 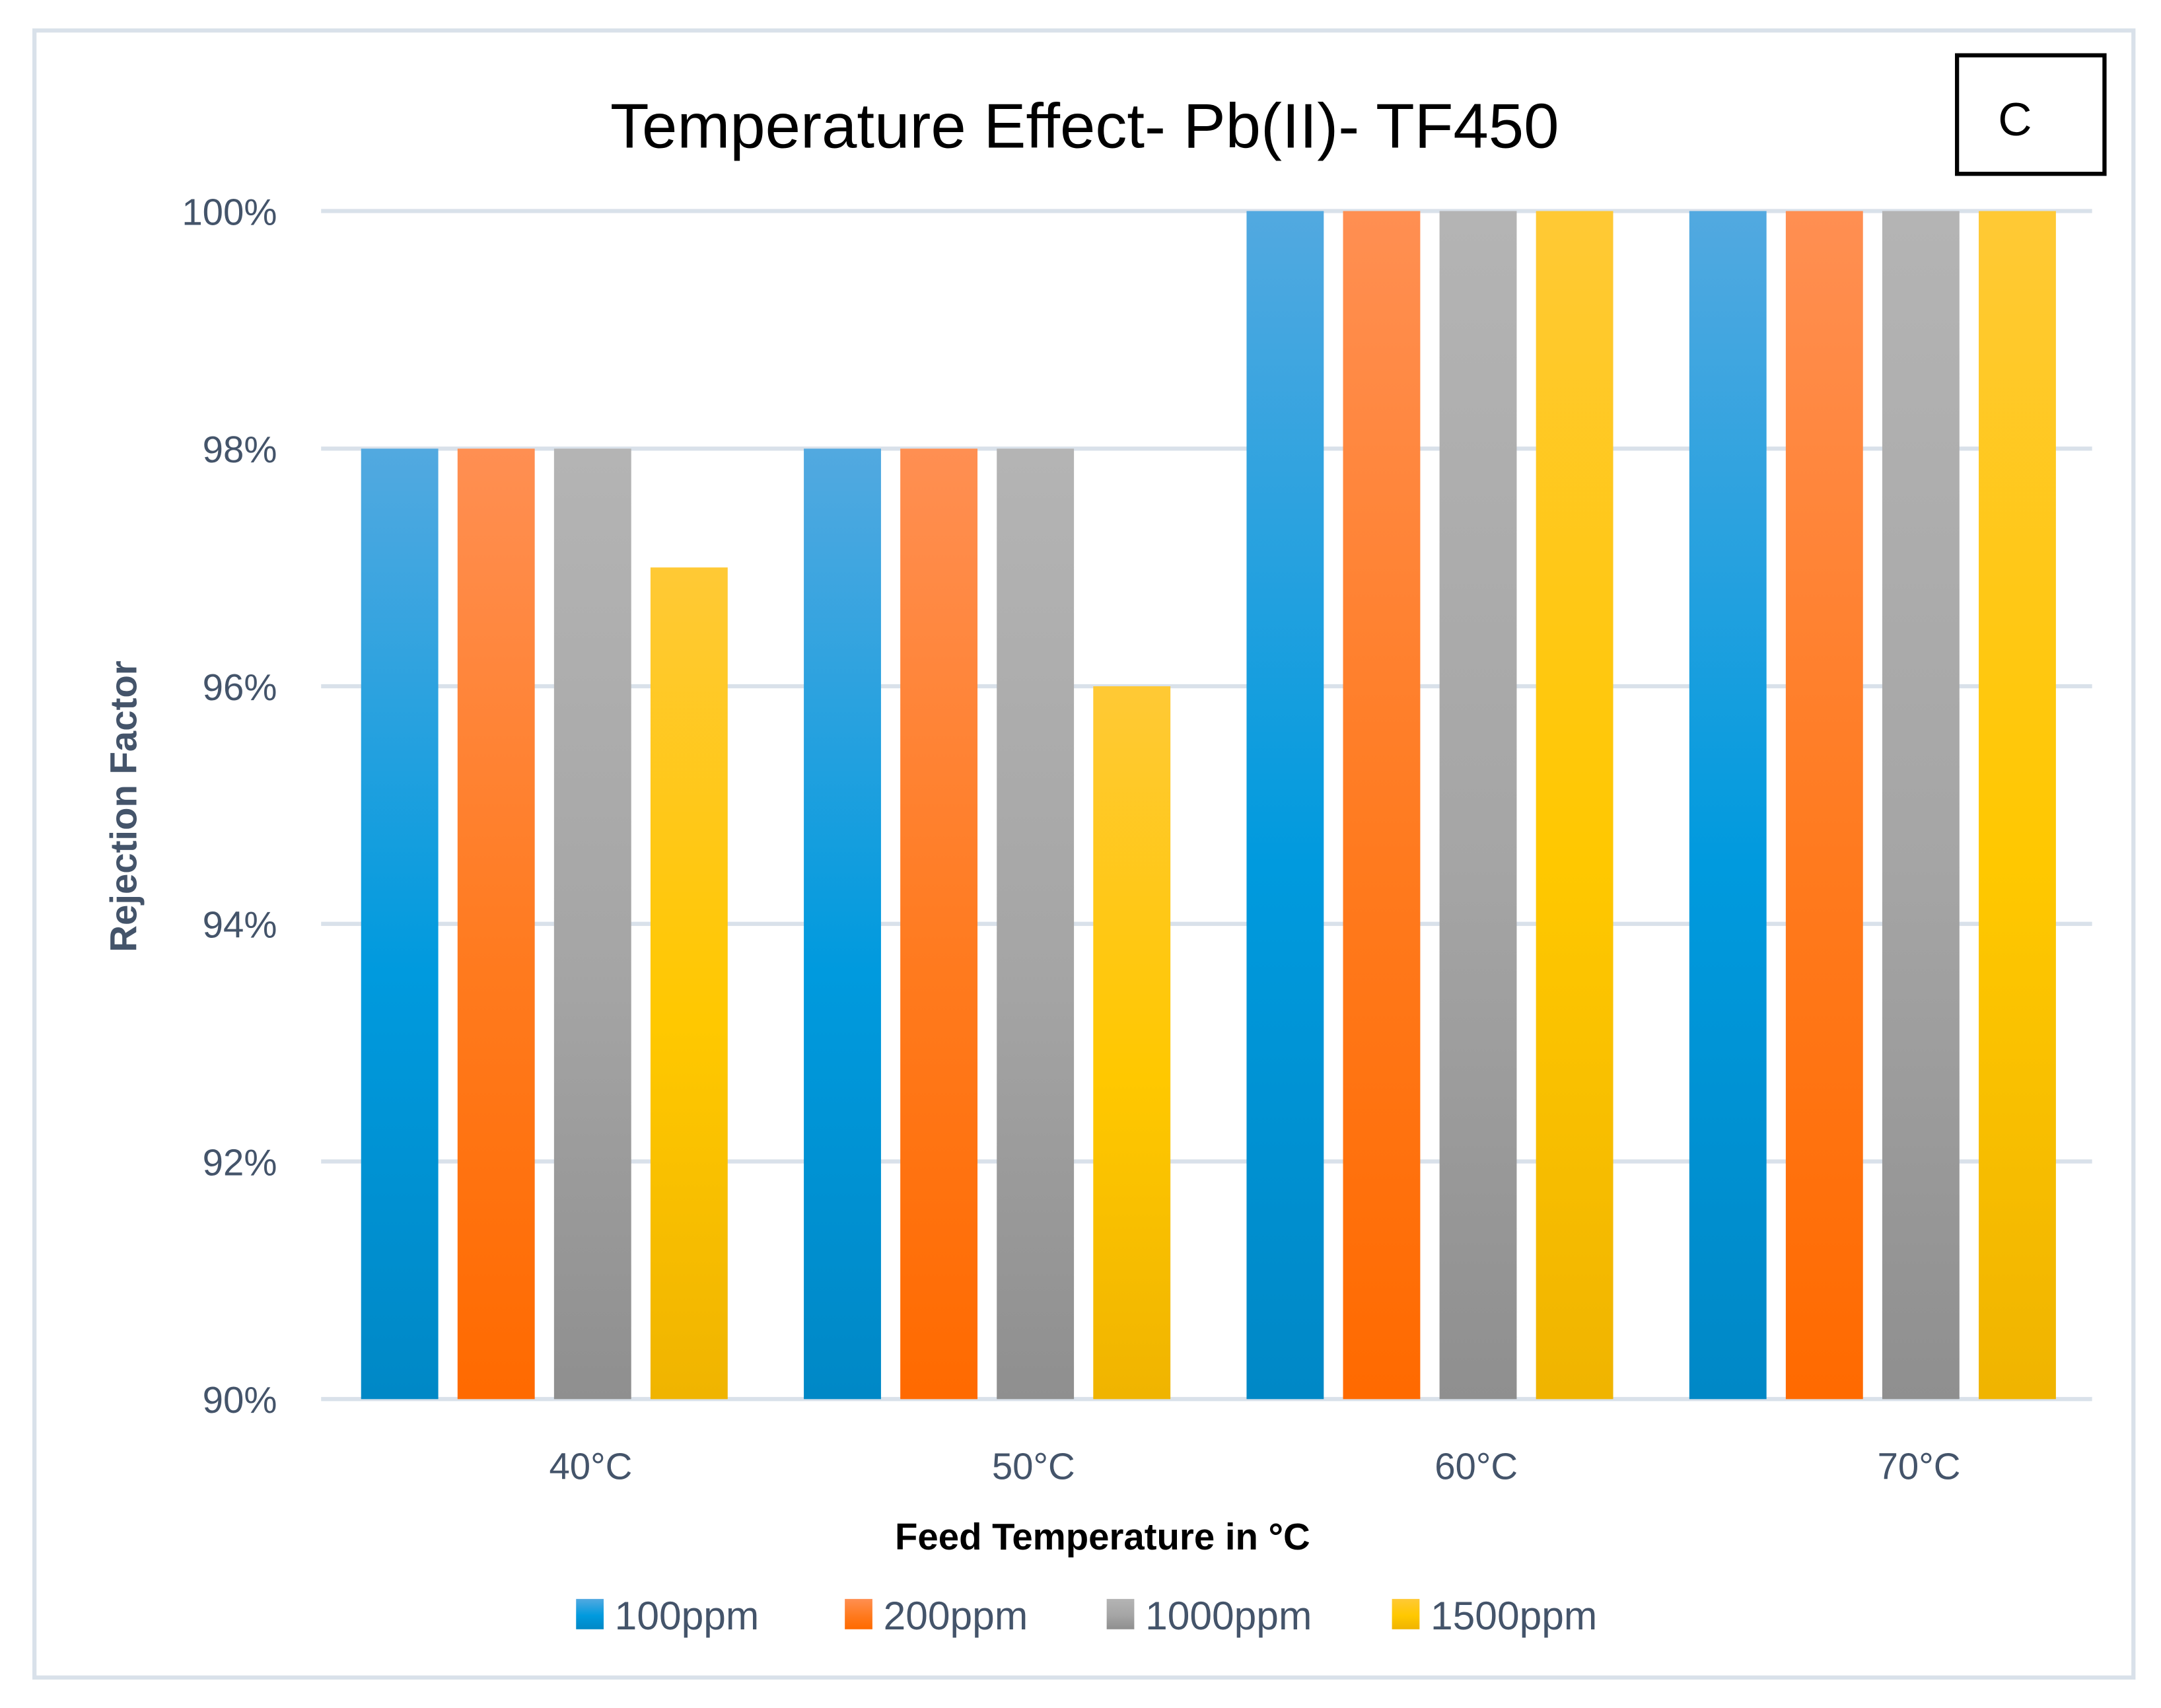 I want to click on y-tick-labels: 90% 92% 94% 96% 98% 100%, so click(x=229, y=806).